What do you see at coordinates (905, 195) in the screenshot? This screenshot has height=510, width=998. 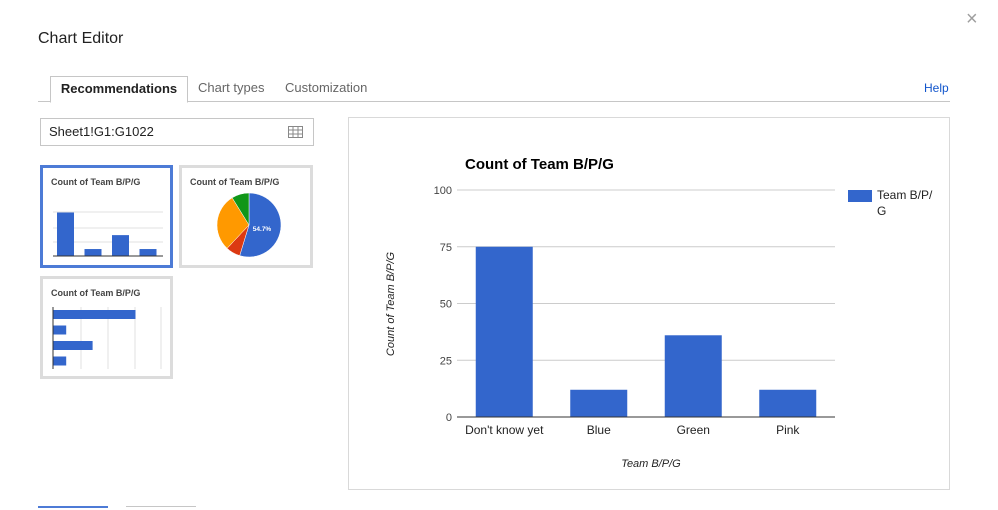 I see `legend-label-line1: Team B/P/` at bounding box center [905, 195].